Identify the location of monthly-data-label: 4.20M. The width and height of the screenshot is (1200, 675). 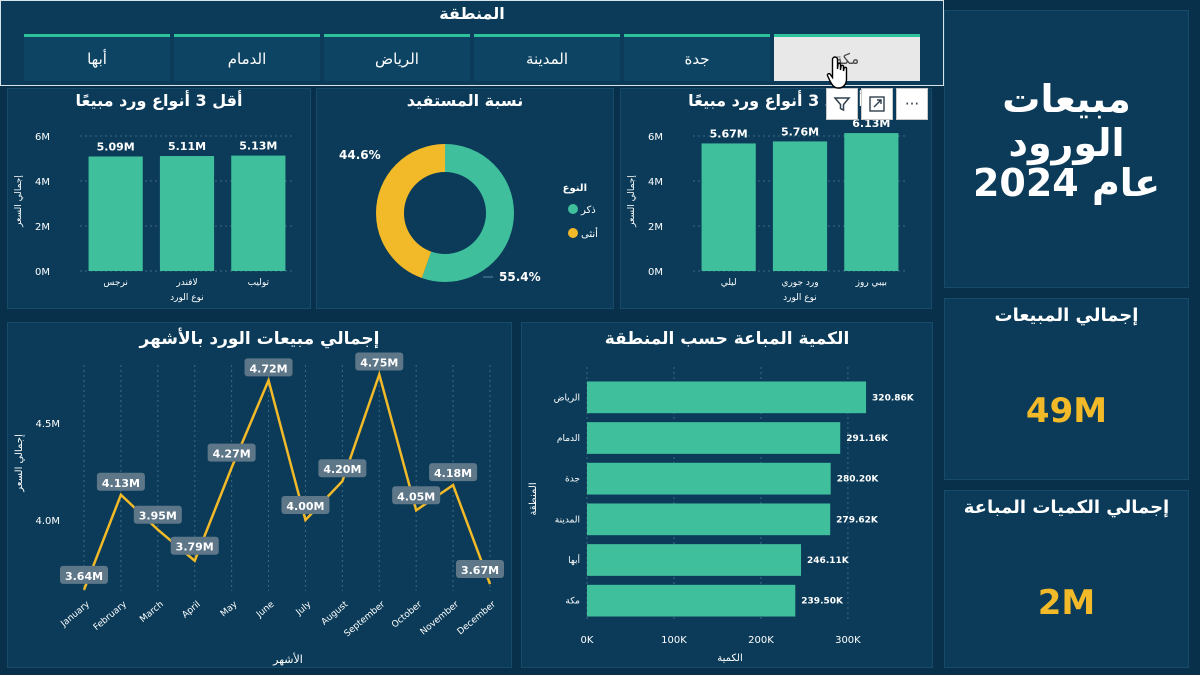
(342, 469).